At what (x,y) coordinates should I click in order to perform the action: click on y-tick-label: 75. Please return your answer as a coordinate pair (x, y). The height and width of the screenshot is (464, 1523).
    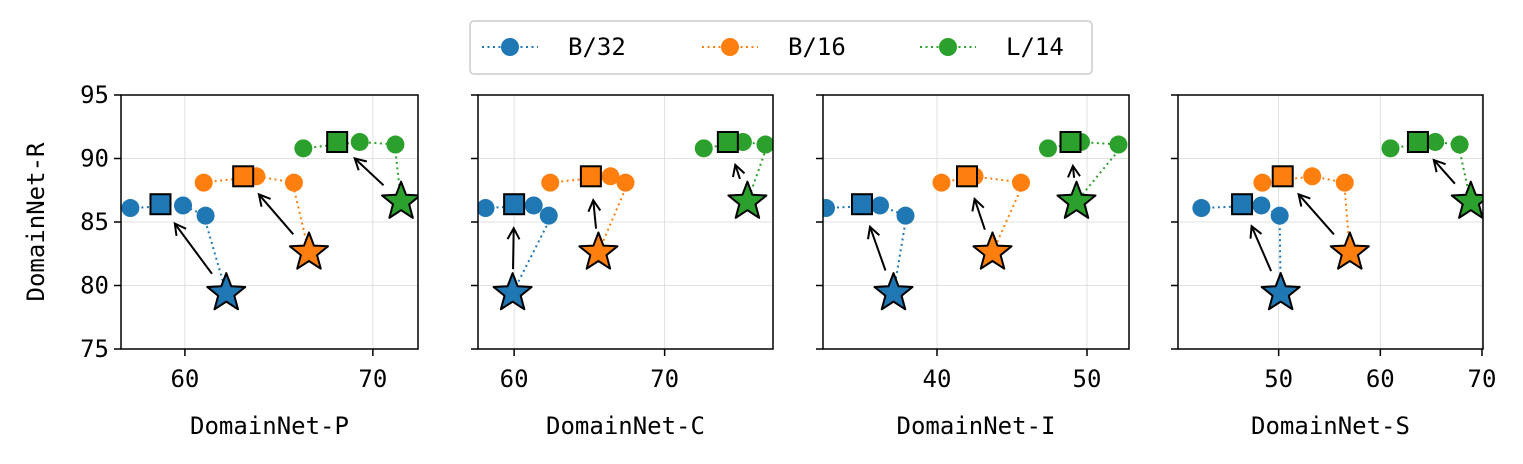
    Looking at the image, I should click on (94, 349).